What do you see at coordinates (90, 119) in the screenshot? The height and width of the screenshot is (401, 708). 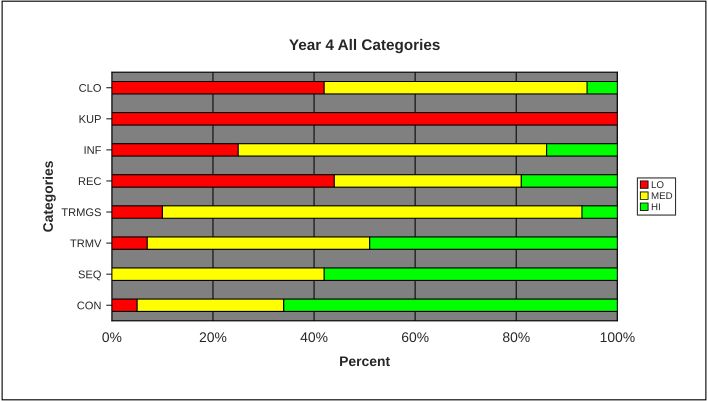 I see `y-tick-label: KUP` at bounding box center [90, 119].